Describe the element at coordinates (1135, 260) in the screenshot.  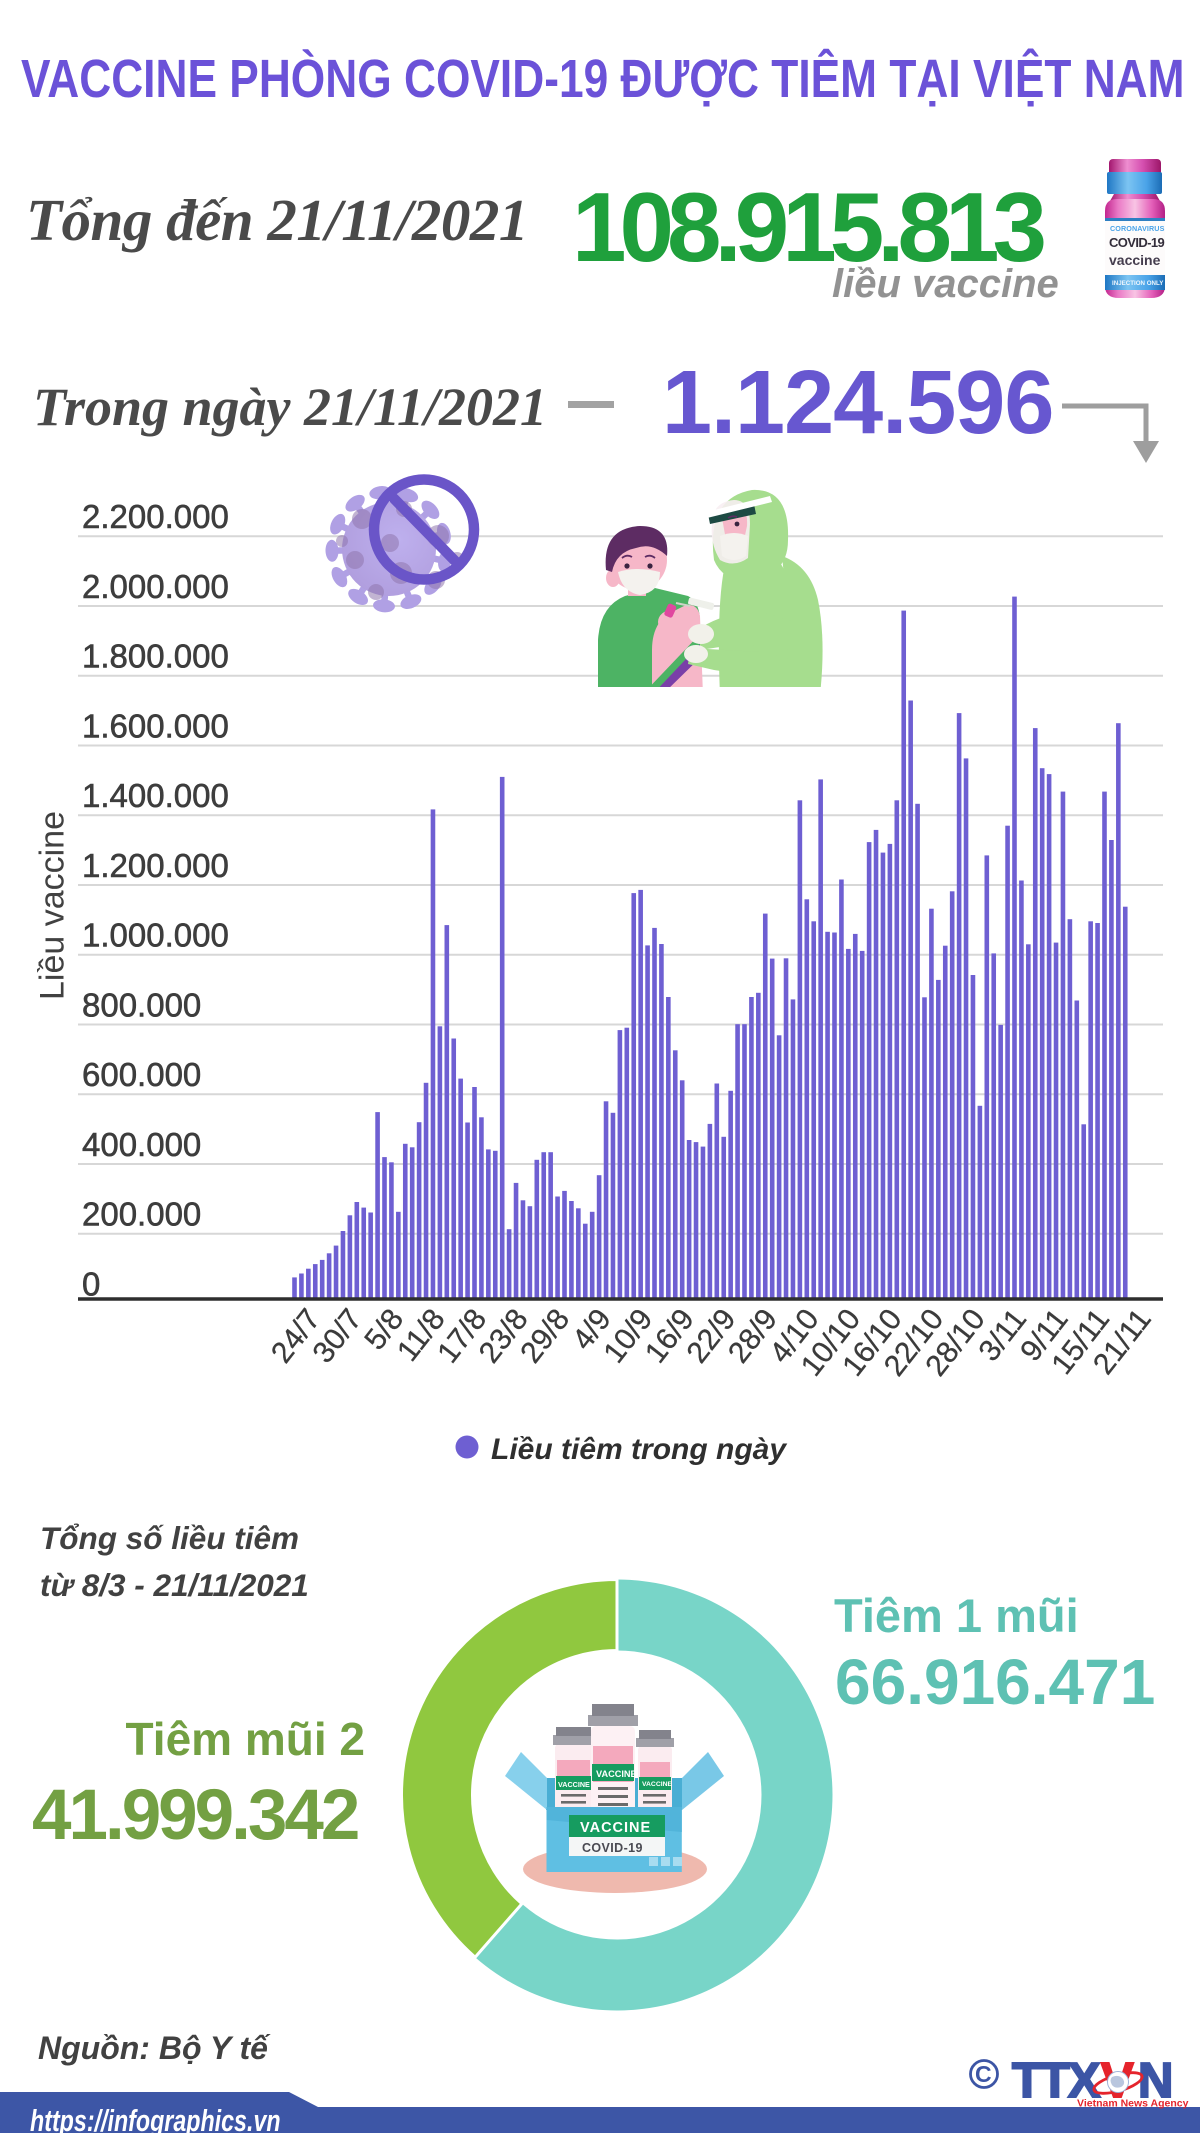
I see `svg-text: vaccine` at that location.